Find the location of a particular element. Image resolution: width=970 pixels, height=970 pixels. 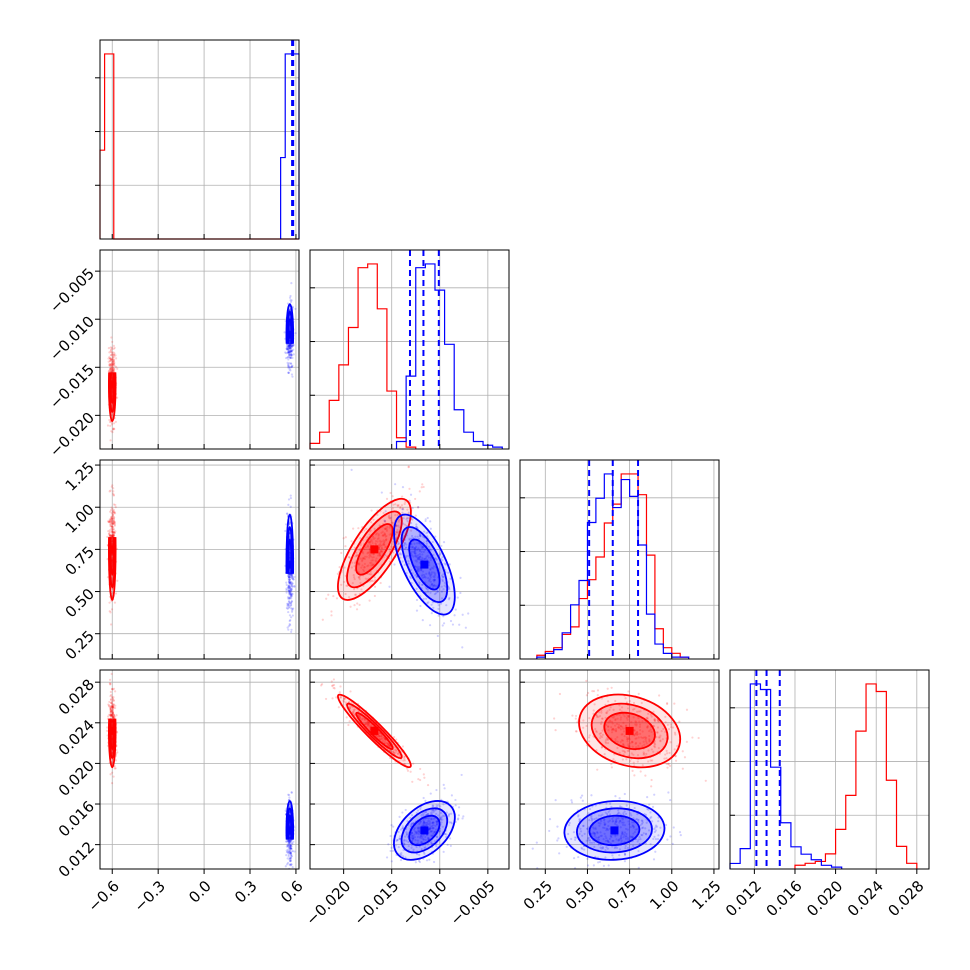

x-tick-label: −0.6 is located at coordinates (104, 896).